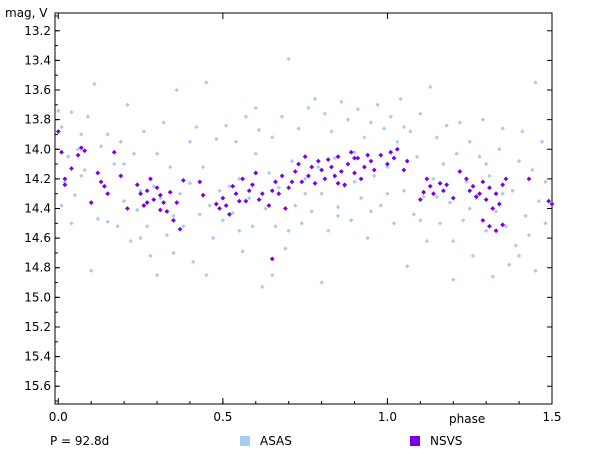 The height and width of the screenshot is (459, 600). What do you see at coordinates (37, 386) in the screenshot?
I see `y-tick-label: 15.6` at bounding box center [37, 386].